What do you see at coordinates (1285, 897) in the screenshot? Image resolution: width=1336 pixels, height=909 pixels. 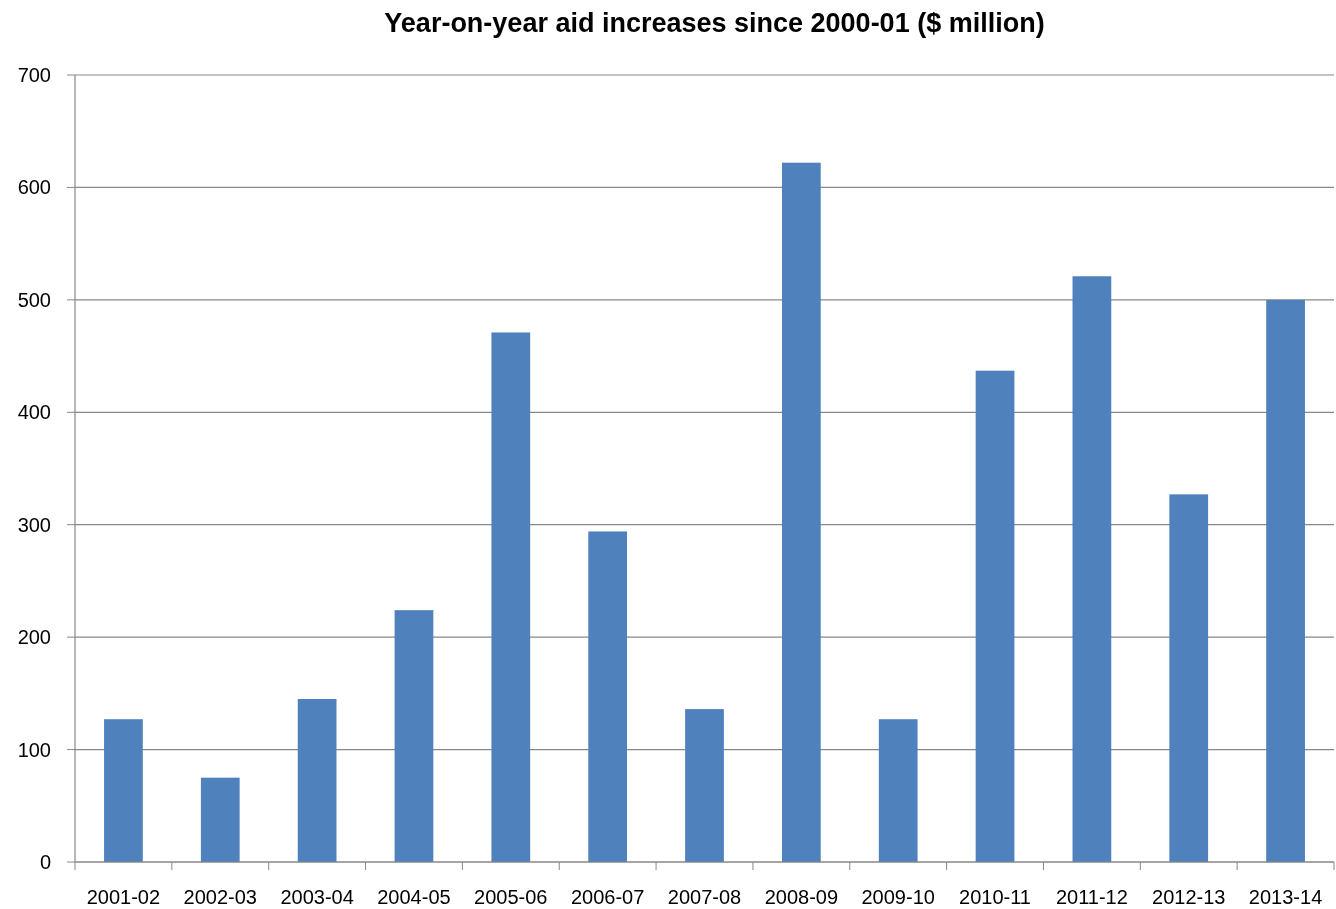 I see `x-tick-label: 2013-14` at bounding box center [1285, 897].